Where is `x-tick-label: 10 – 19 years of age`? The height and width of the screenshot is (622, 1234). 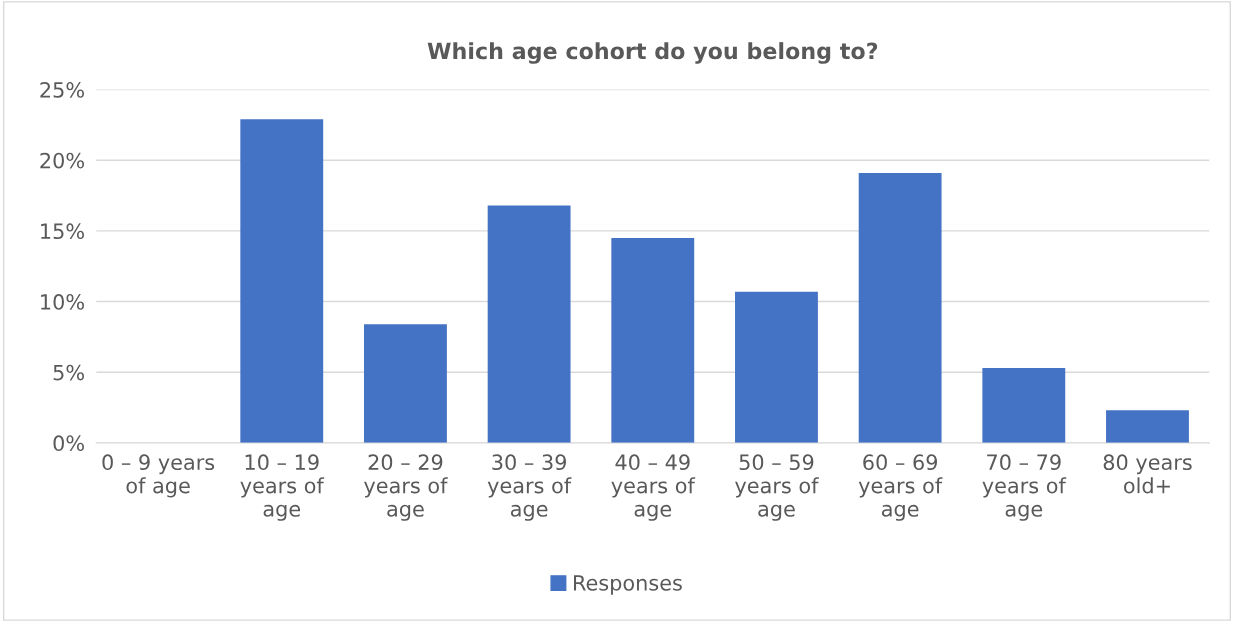 x-tick-label: 10 – 19 years of age is located at coordinates (282, 487).